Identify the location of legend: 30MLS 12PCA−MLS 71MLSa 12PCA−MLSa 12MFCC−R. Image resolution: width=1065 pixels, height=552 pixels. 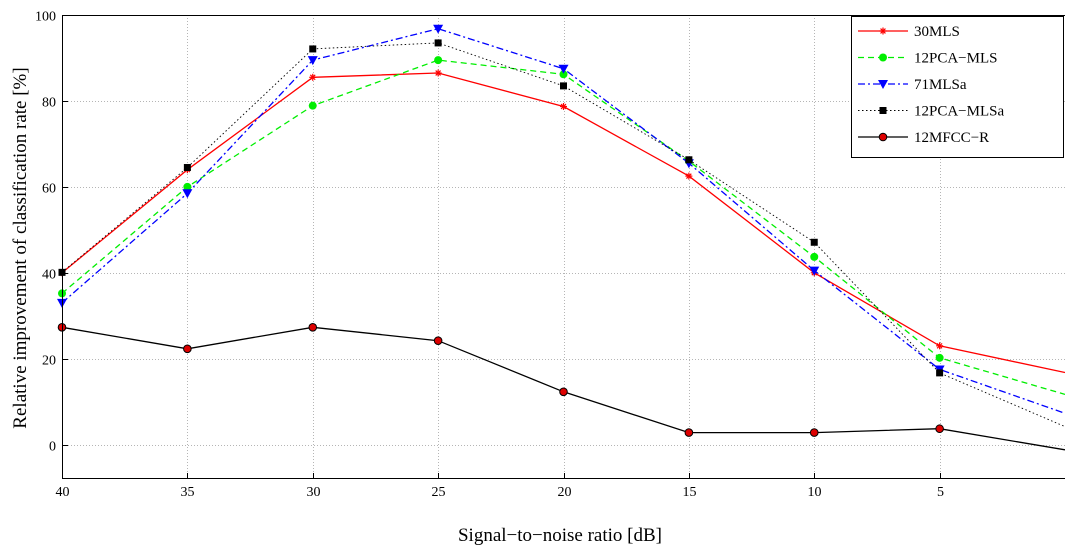
(958, 87).